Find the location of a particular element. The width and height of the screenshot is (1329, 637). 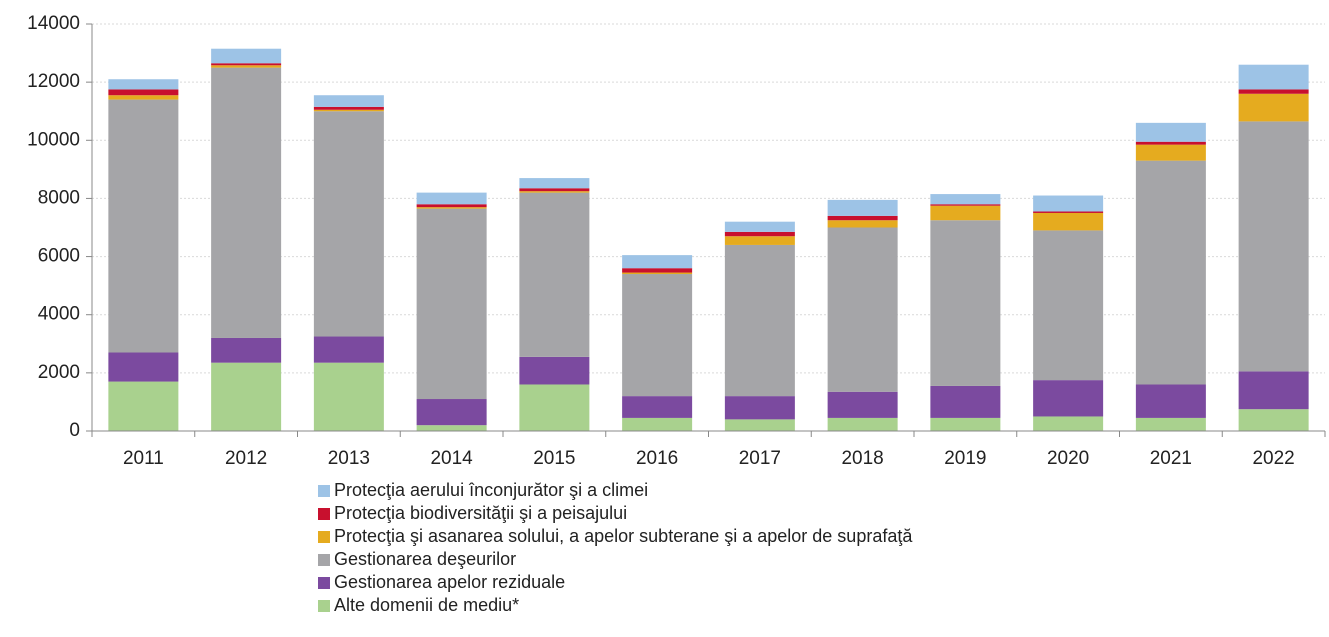

y-tick-label: 12000 is located at coordinates (53, 81).